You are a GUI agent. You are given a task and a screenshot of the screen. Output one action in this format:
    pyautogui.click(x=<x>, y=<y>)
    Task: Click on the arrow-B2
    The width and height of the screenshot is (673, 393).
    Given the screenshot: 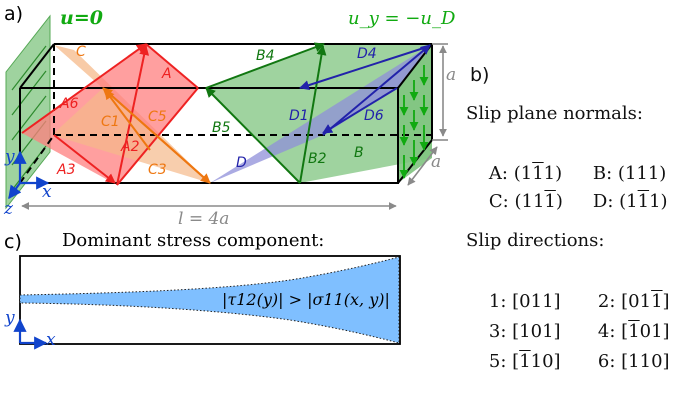 What is the action you would take?
    pyautogui.click(x=313, y=114)
    